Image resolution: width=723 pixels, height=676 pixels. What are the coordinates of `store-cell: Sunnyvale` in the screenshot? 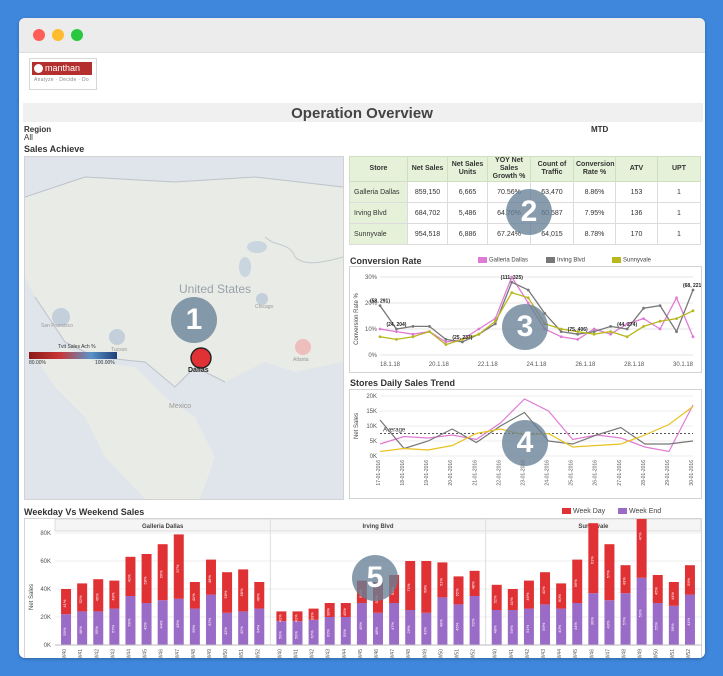 It's located at (378, 234).